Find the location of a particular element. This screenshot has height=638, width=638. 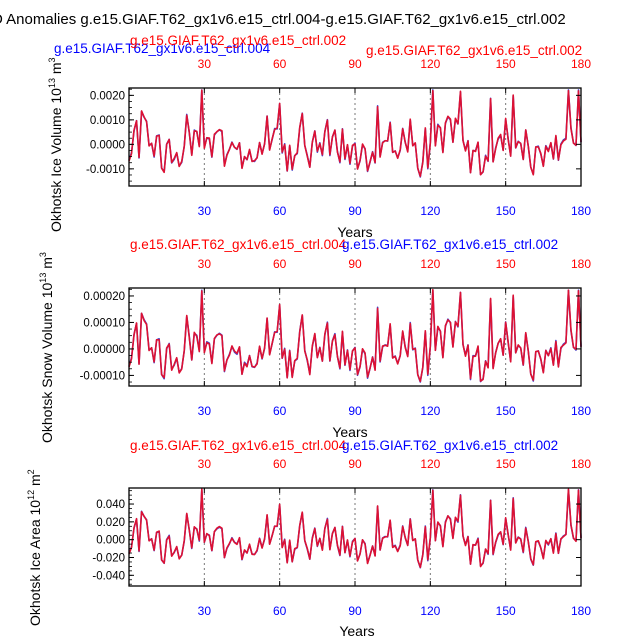

y-tick-label: 0.000 is located at coordinates (110, 541).